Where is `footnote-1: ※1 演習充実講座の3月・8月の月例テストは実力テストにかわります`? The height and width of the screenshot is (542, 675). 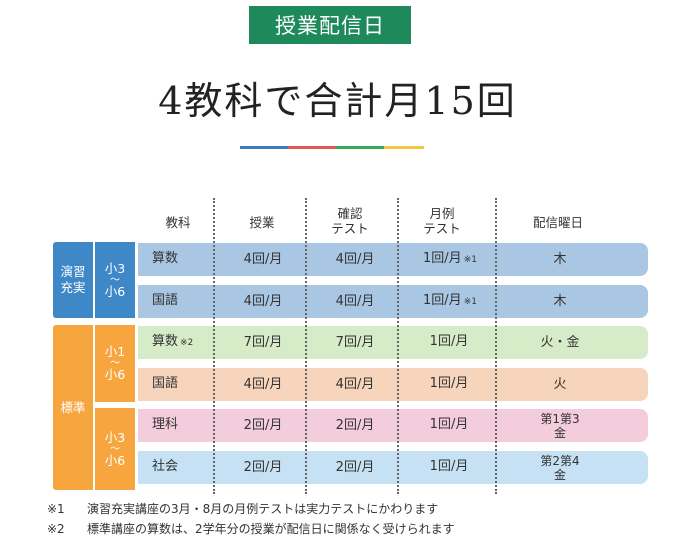 footnote-1: ※1 演習充実講座の3月・8月の月例テストは実力テストにかわります is located at coordinates (242, 508).